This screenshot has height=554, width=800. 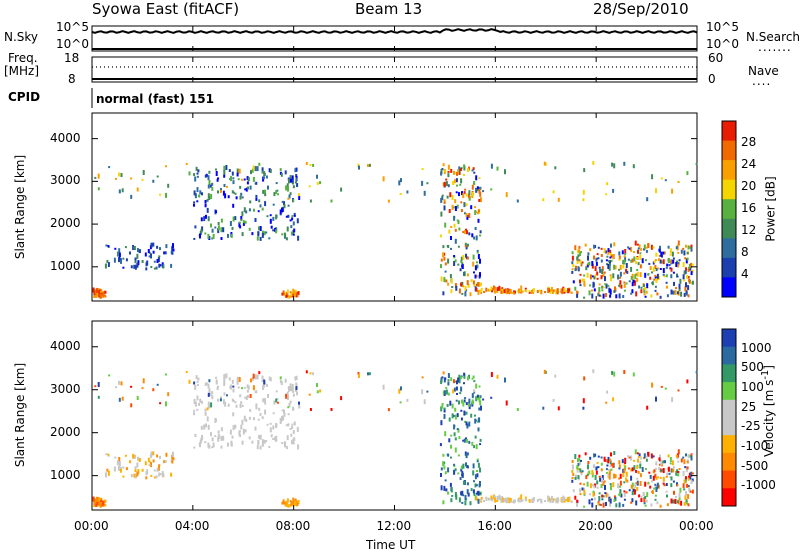 I want to click on nsearch-lo: 10^0, so click(x=722, y=44).